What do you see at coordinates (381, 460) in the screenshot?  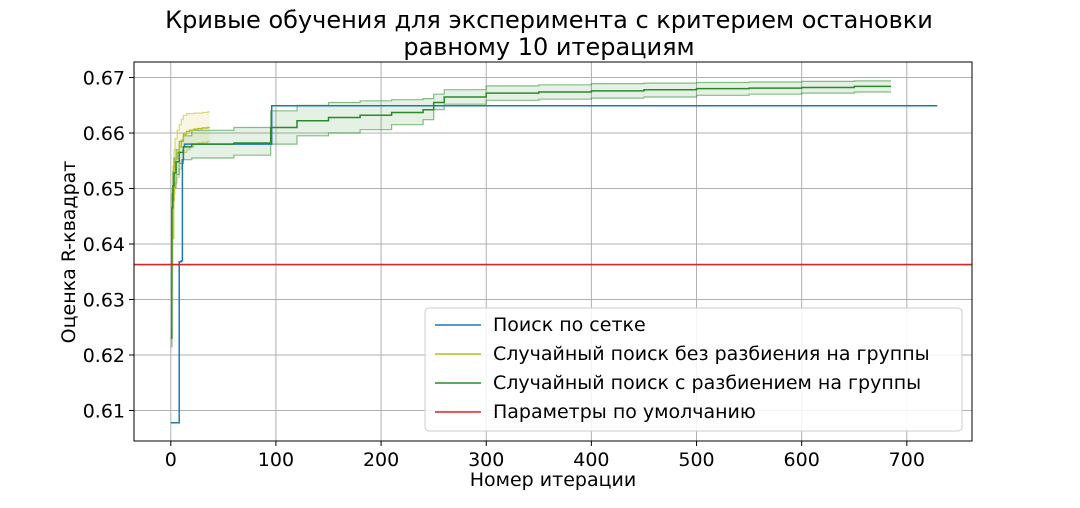 I see `x-tick-label: 200` at bounding box center [381, 460].